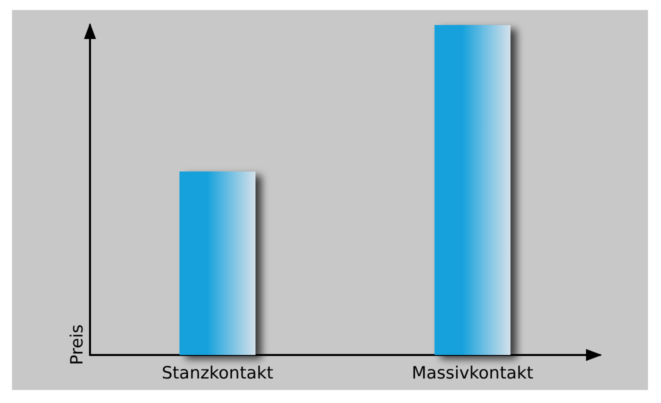 This screenshot has width=661, height=403. Describe the element at coordinates (218, 374) in the screenshot. I see `x-tick-label: Stanzkontakt` at that location.